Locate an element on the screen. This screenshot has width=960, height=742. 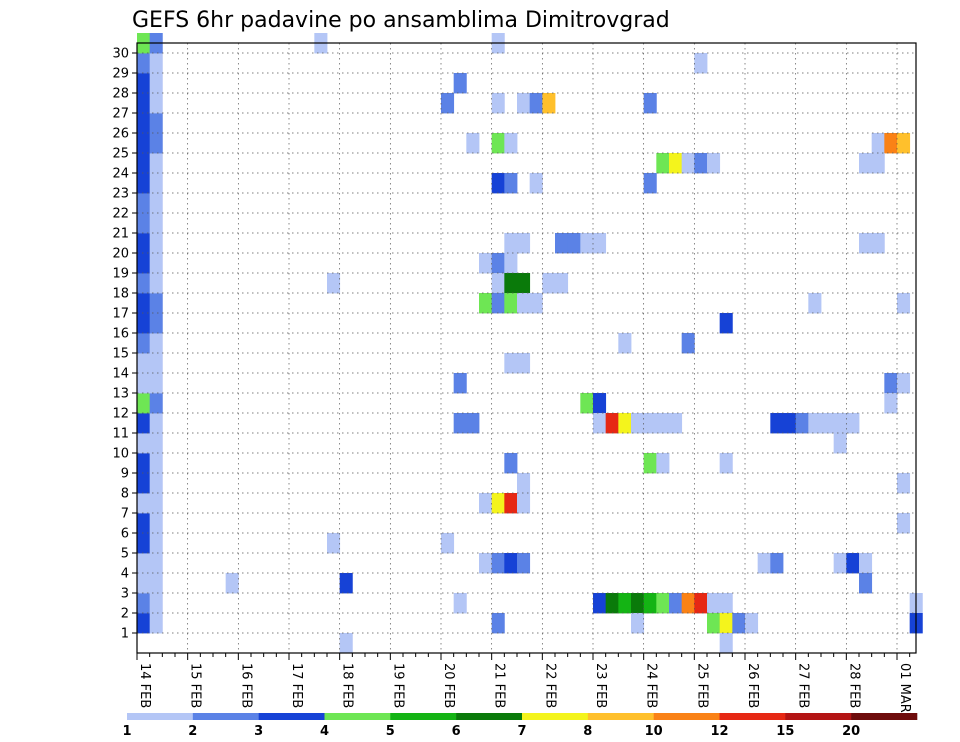
y-tick-label: 25 is located at coordinates (120, 154).